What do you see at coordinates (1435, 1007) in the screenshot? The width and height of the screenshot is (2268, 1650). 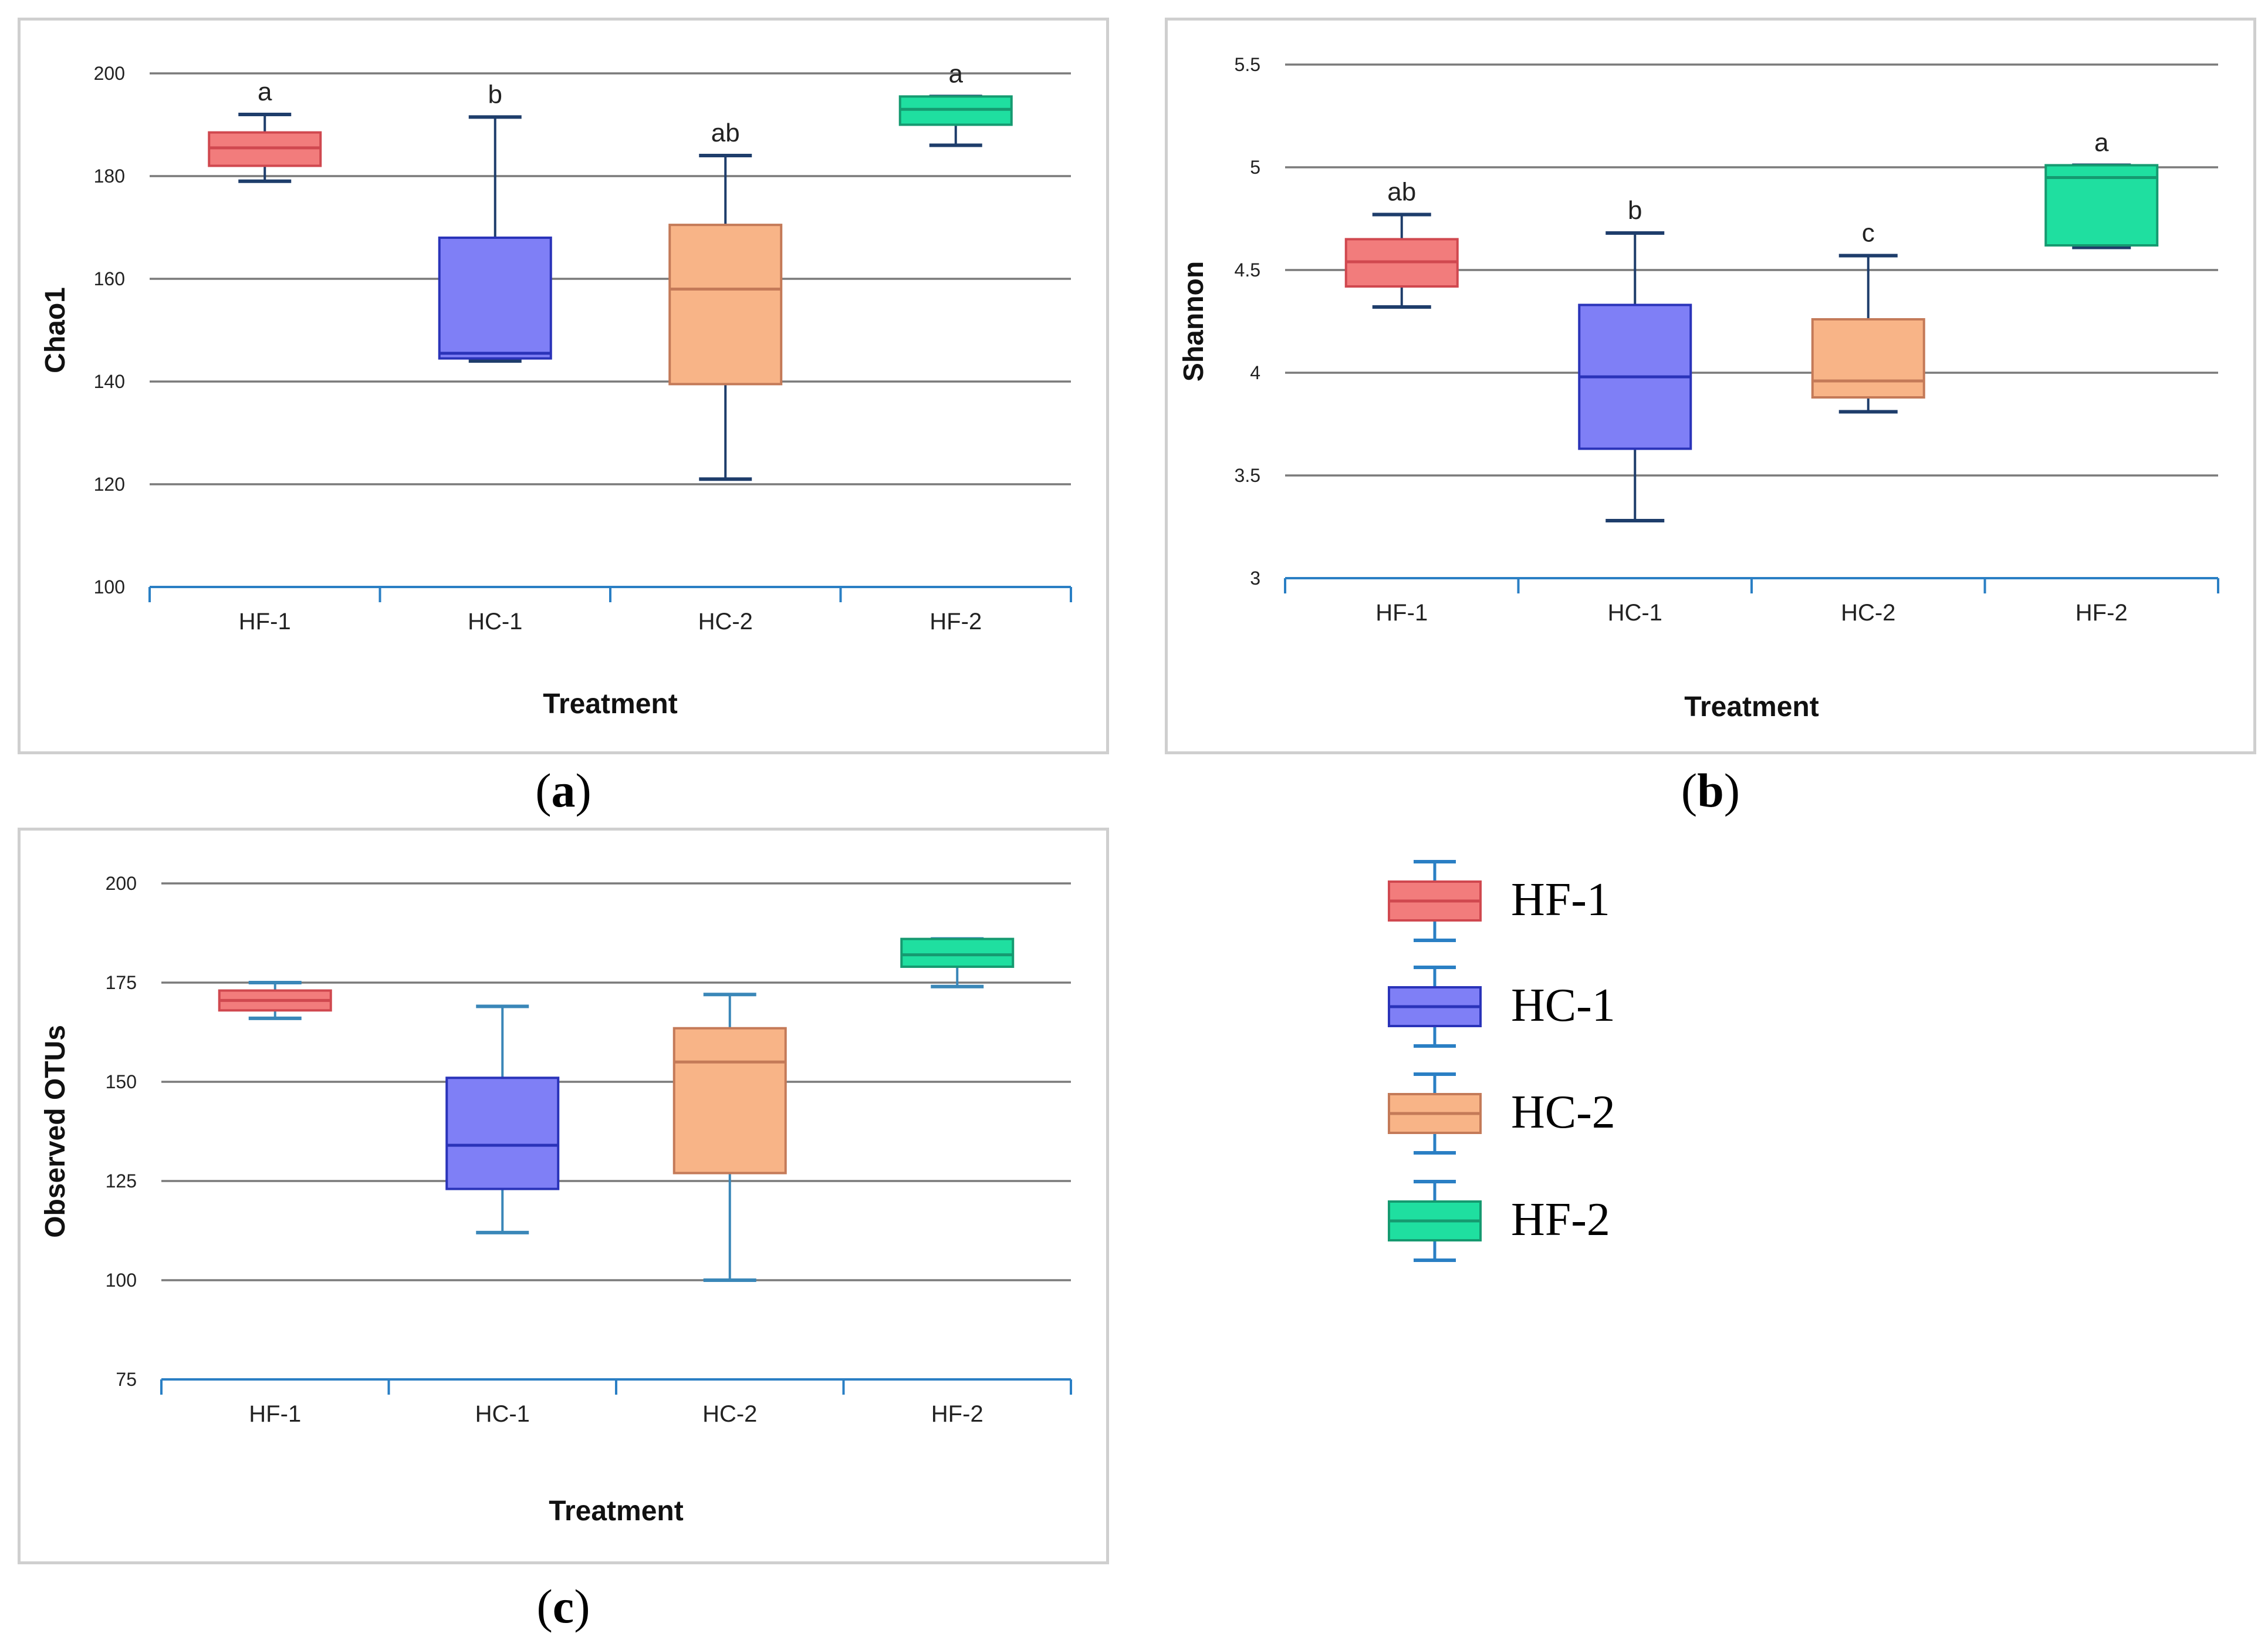 I see `legend-swatch-hc1` at bounding box center [1435, 1007].